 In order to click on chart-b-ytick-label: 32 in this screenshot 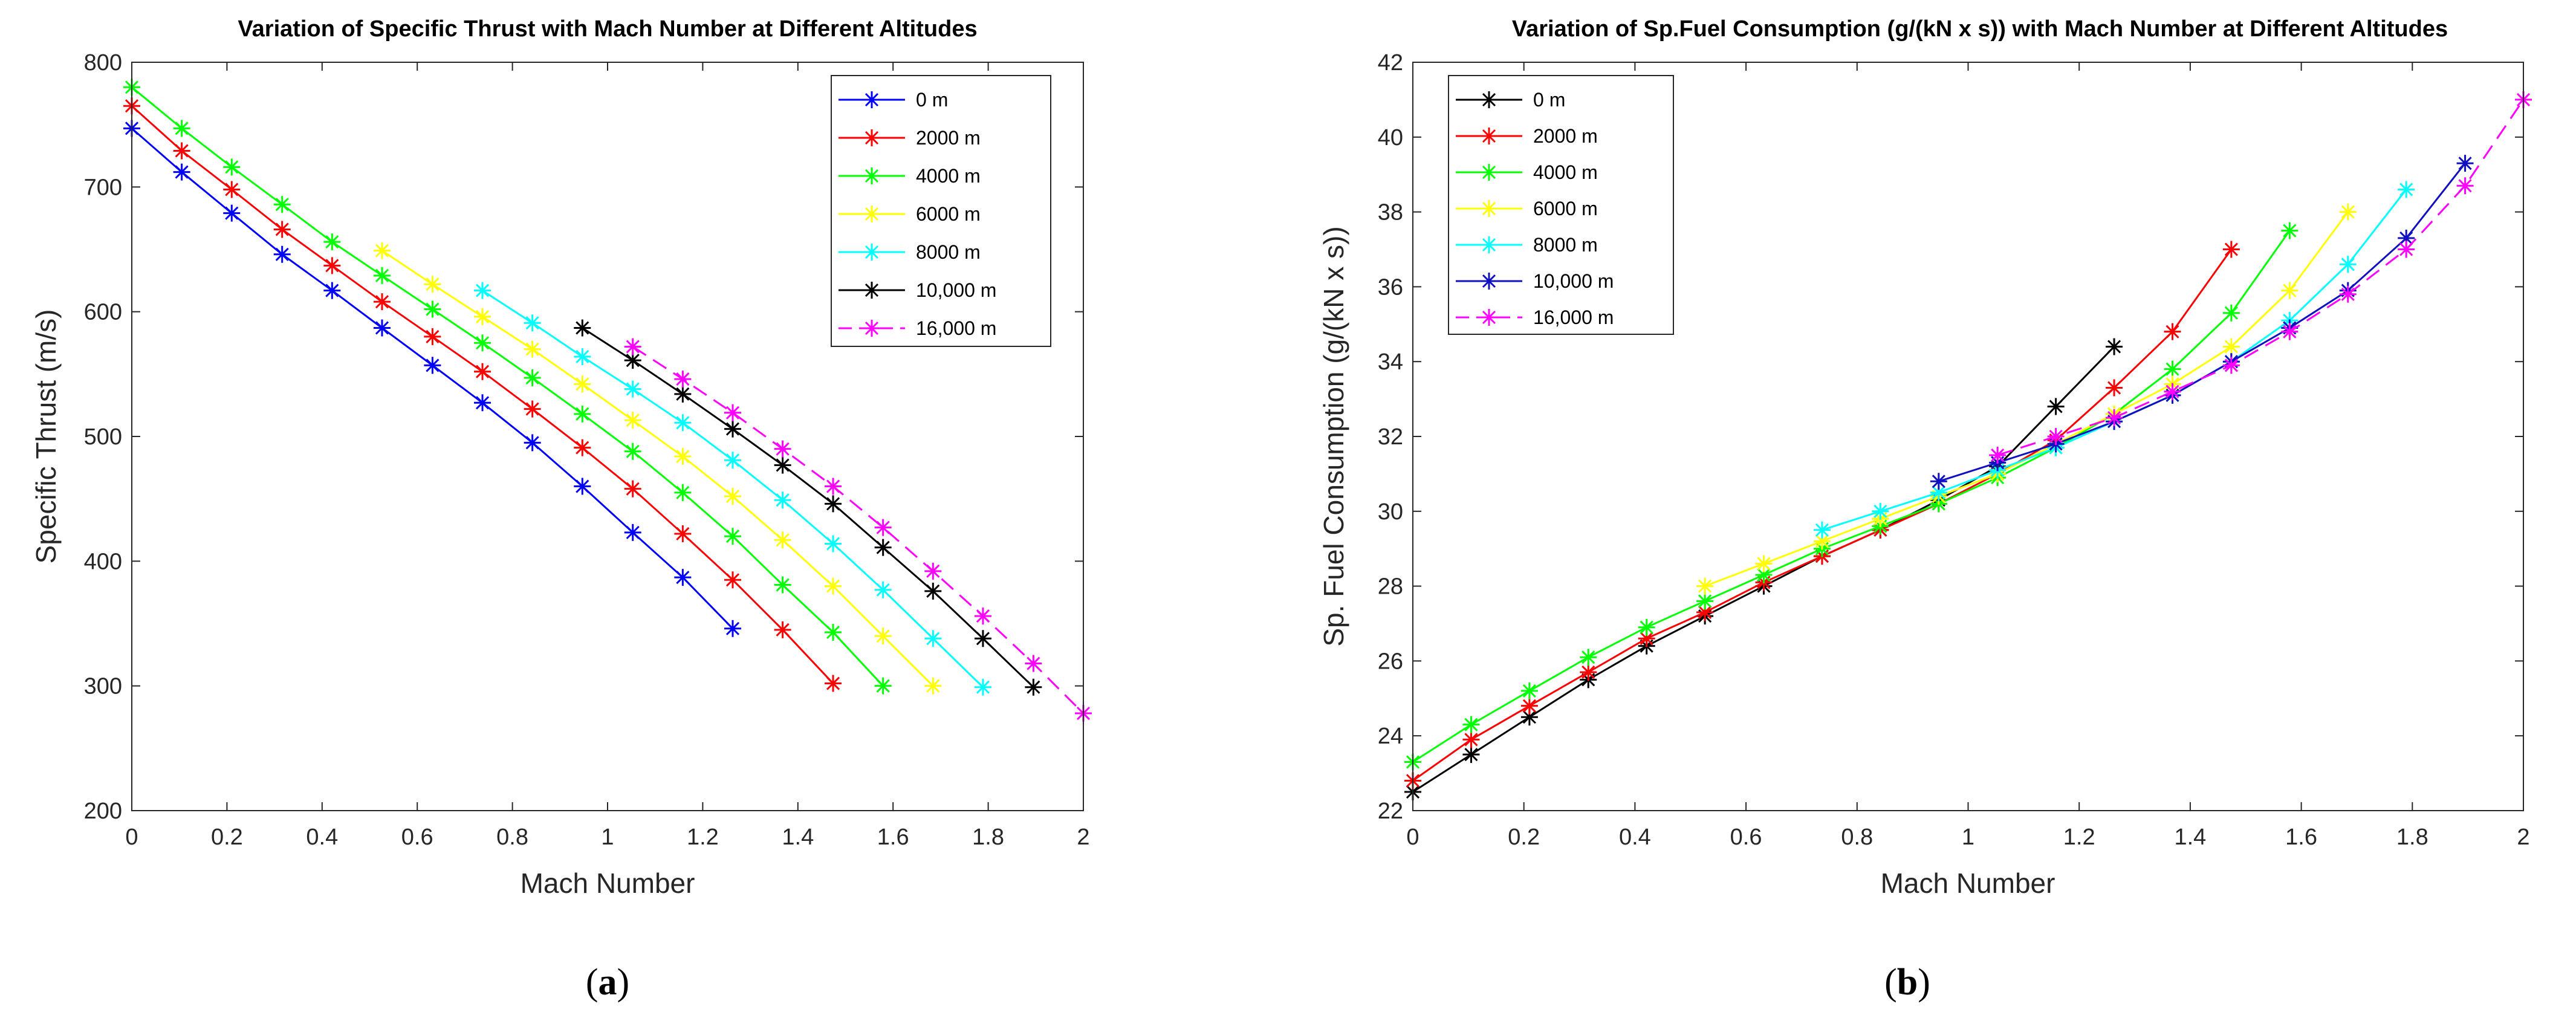, I will do `click(1390, 437)`.